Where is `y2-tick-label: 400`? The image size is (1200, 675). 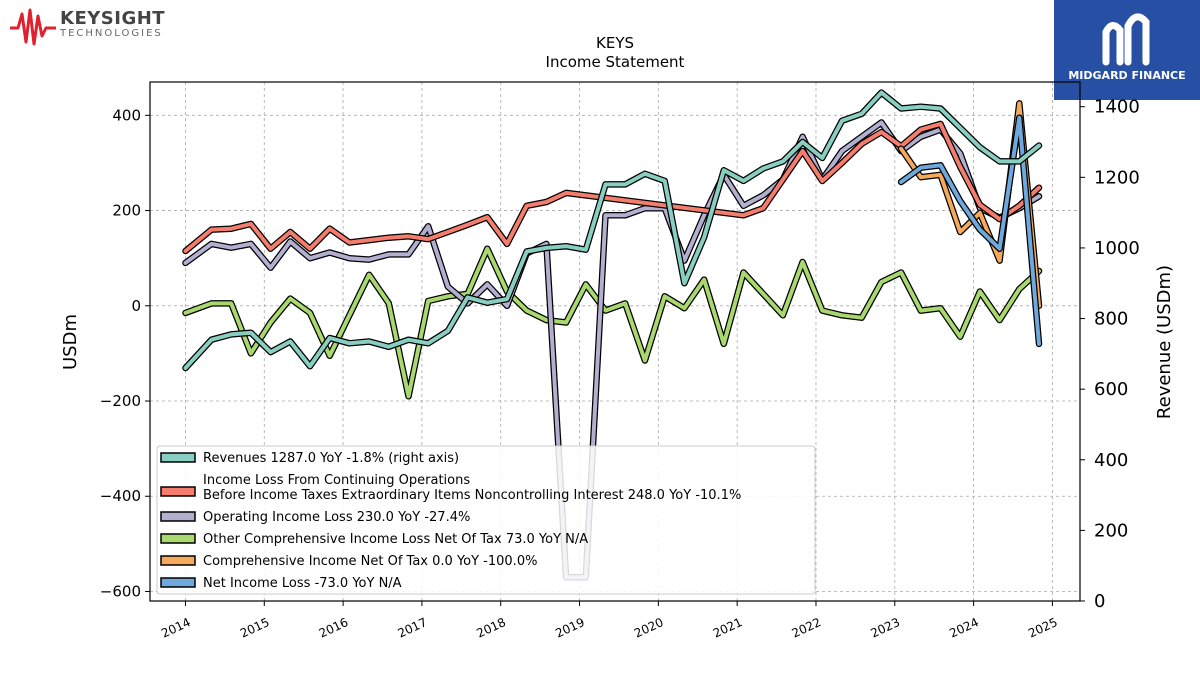
y2-tick-label: 400 is located at coordinates (1111, 460).